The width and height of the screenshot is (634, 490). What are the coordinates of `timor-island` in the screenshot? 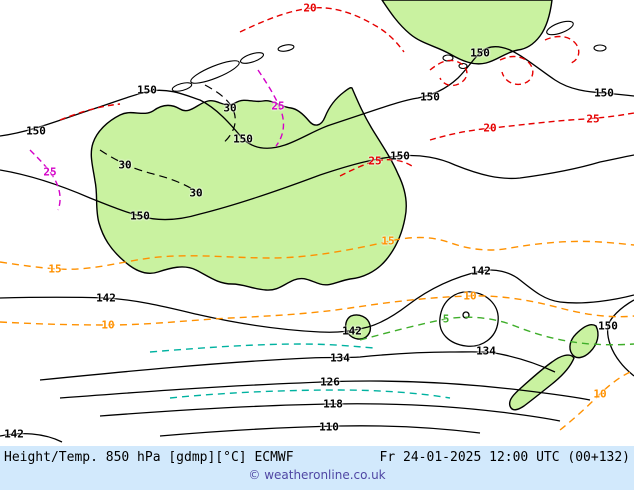 It's located at (215, 72).